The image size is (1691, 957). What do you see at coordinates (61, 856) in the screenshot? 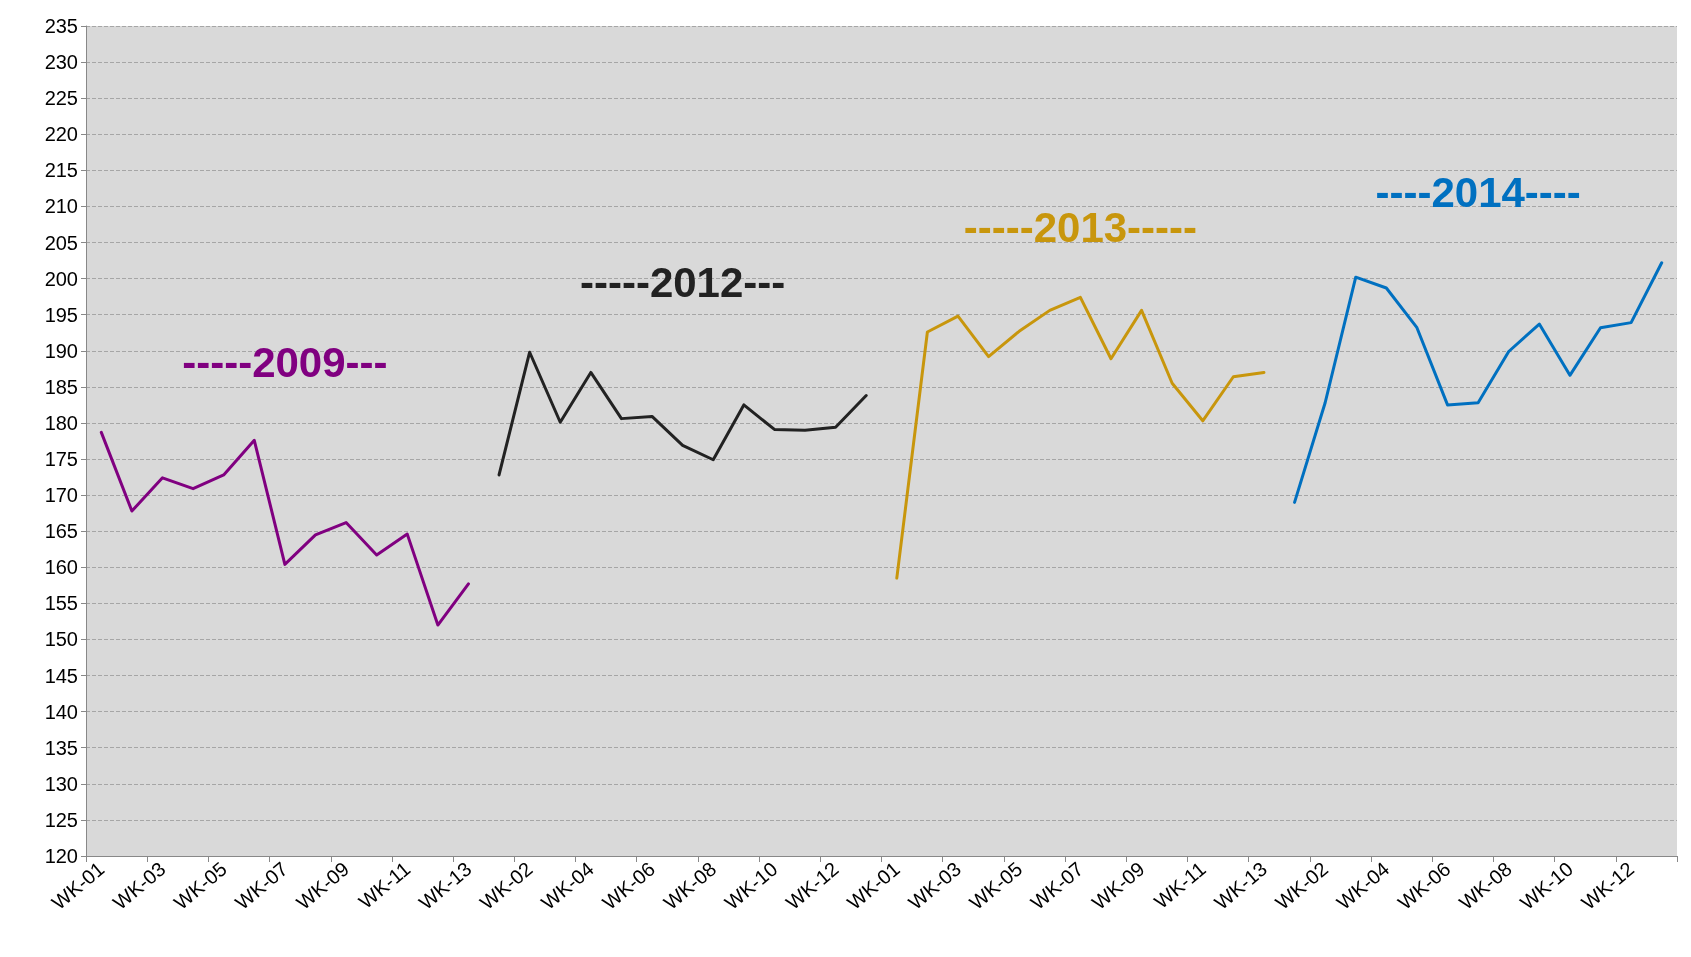
I see `y-tick-label: 120` at bounding box center [61, 856].